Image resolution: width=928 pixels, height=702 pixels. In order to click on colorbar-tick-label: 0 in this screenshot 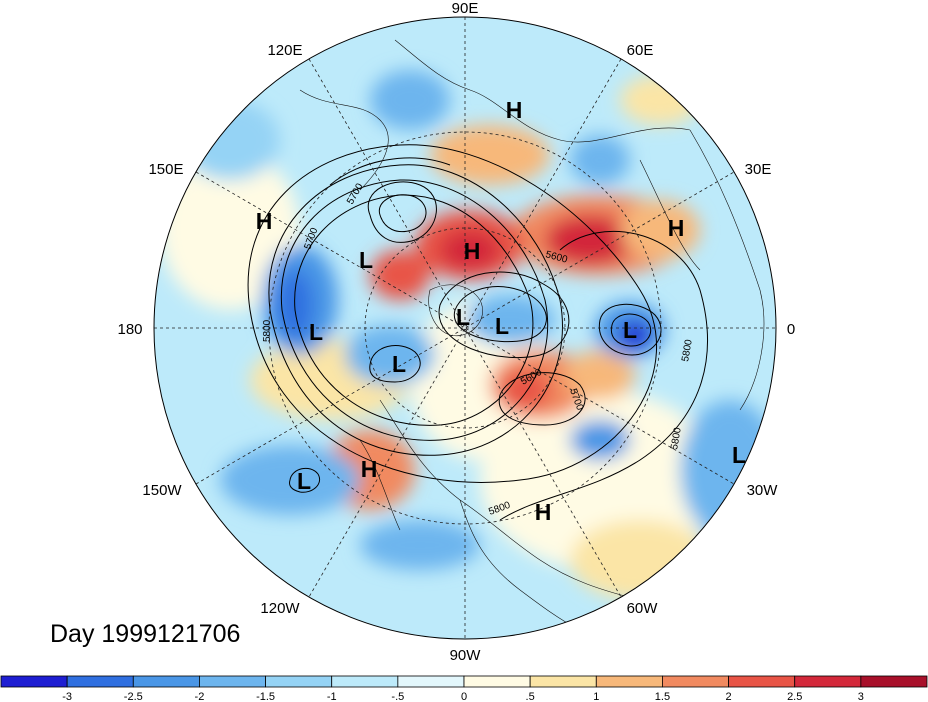, I will do `click(464, 696)`.